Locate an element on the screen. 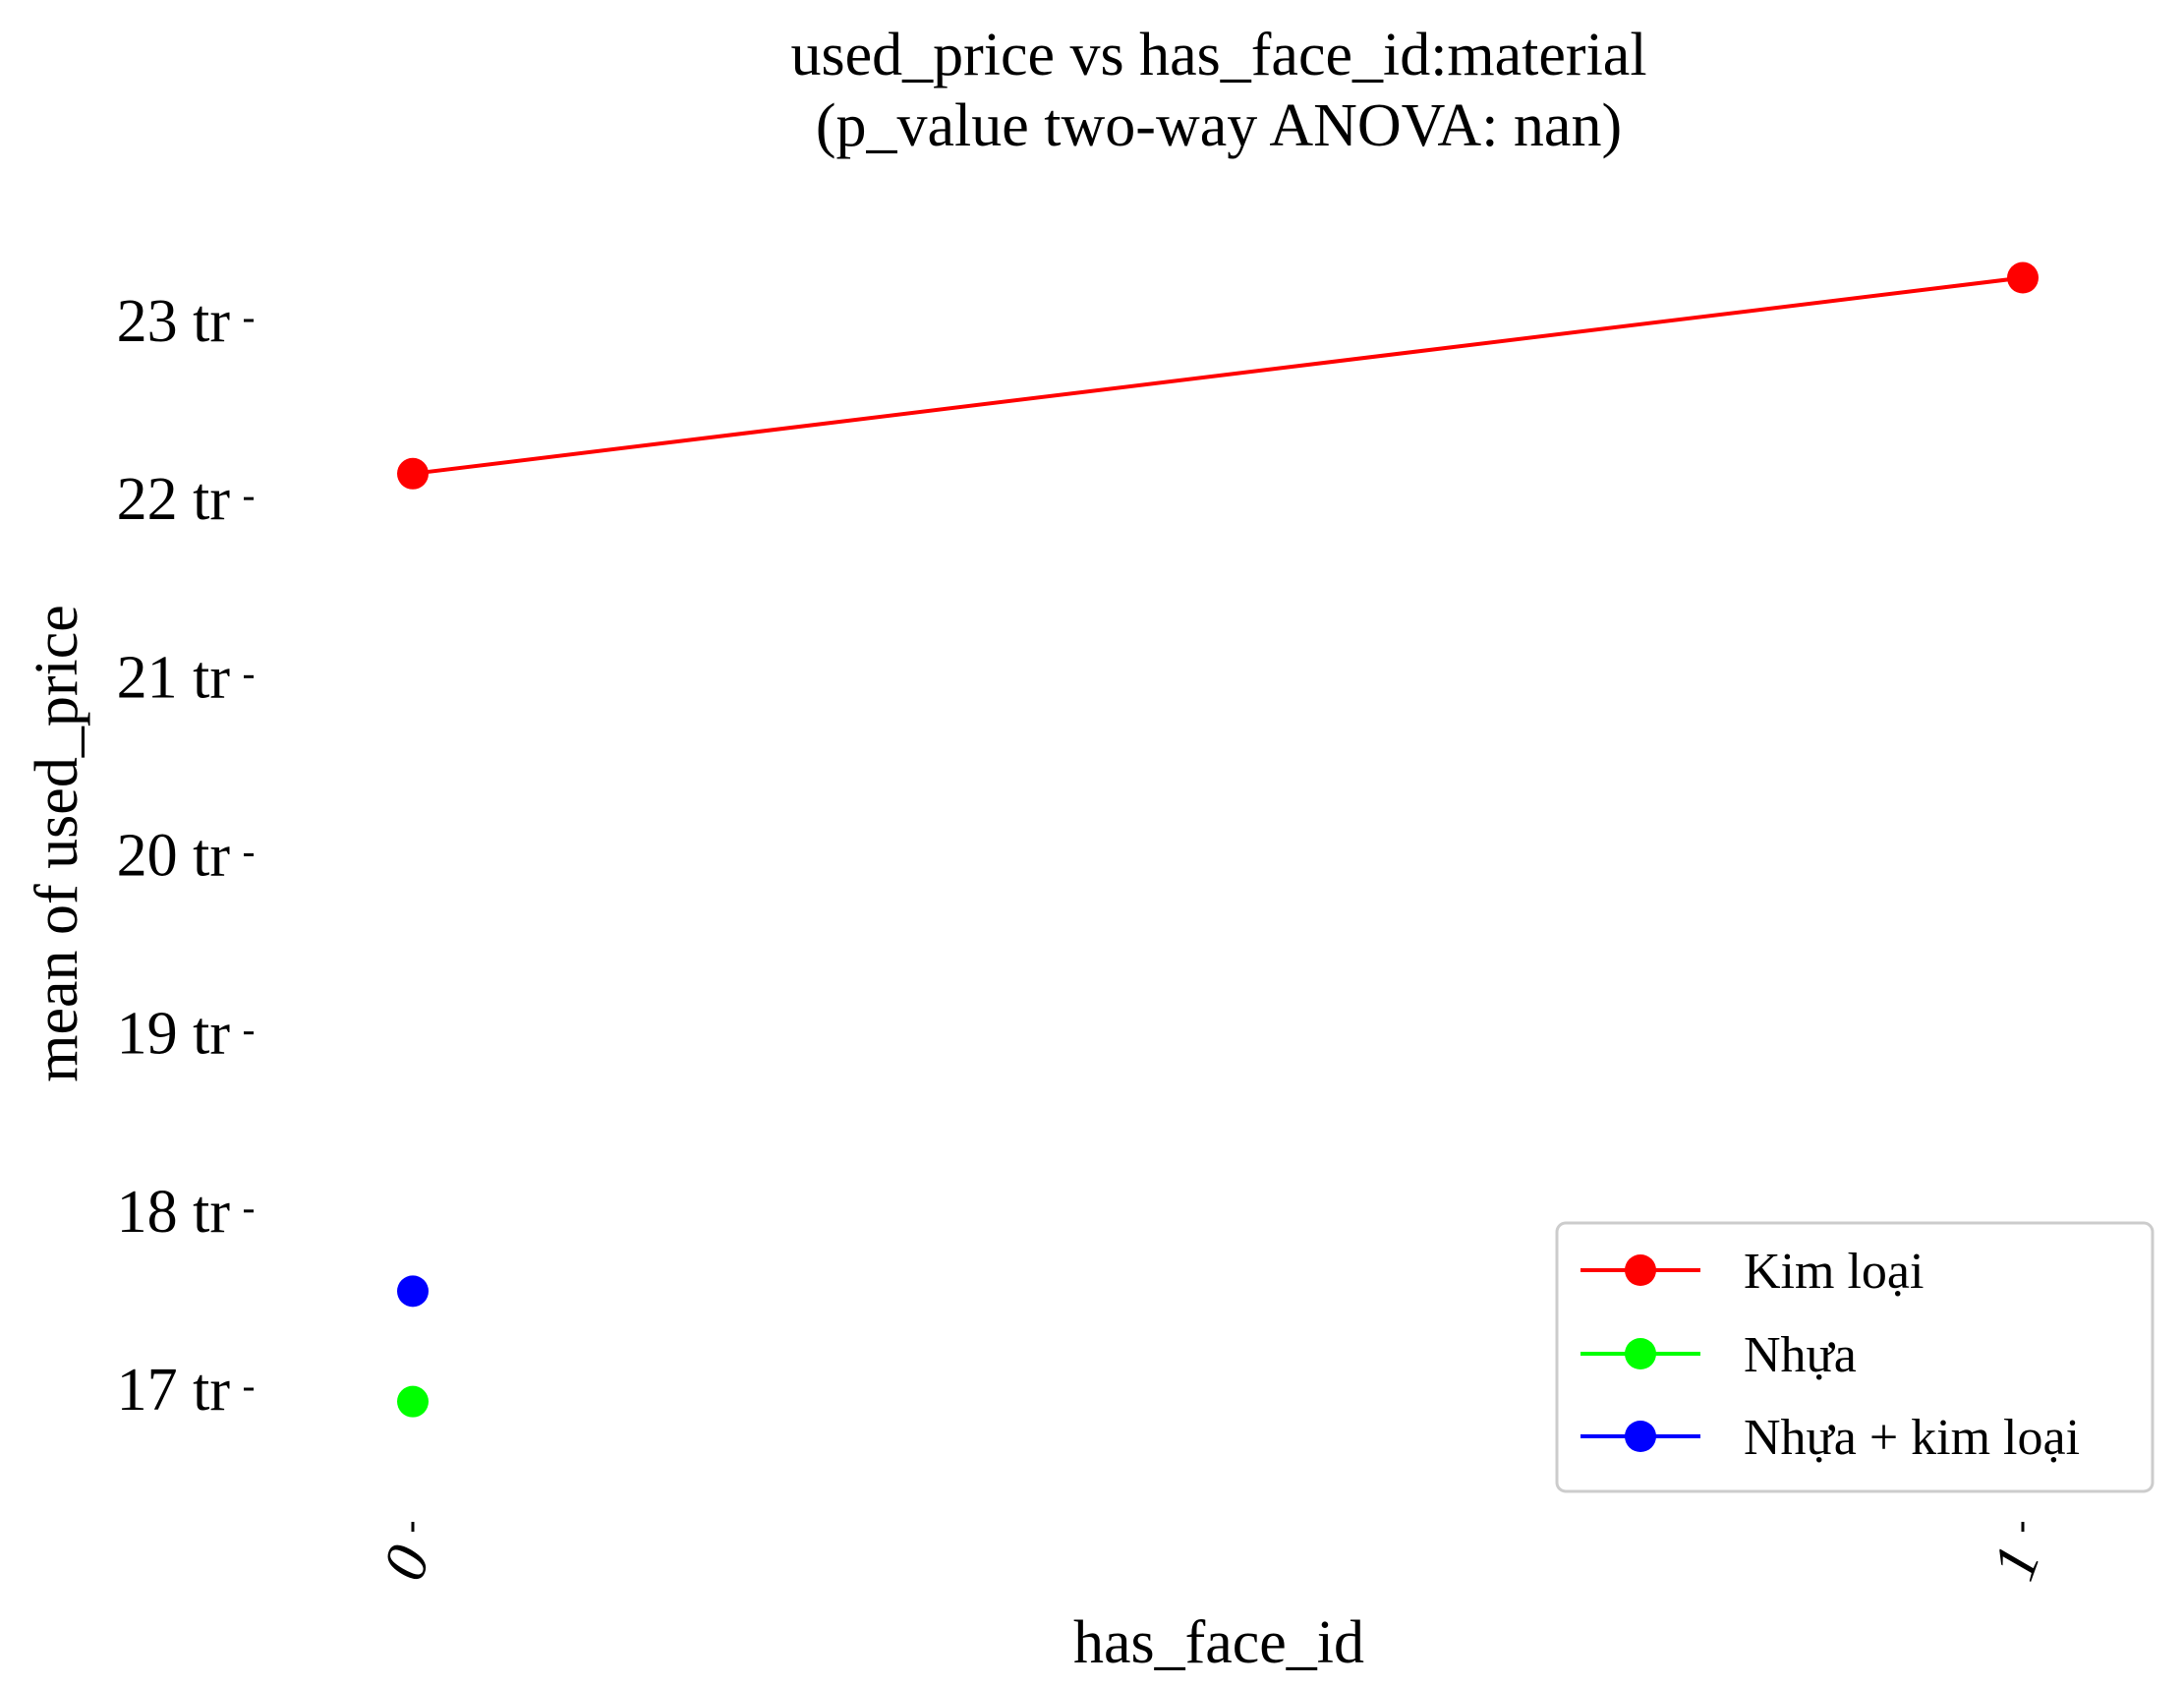  chart-subtitle: (p_value two-way ANOVA: nan) is located at coordinates (1219, 125).